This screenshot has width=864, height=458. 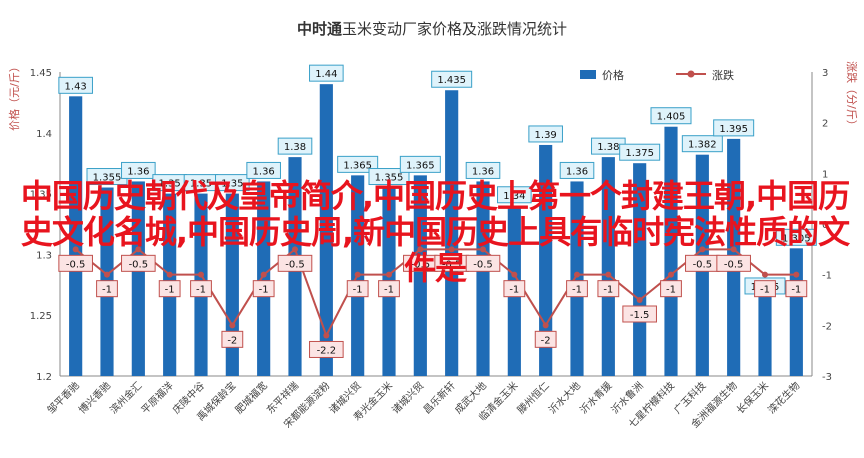 What do you see at coordinates (723, 75) in the screenshot?
I see `legend-change-label: 涨跌` at bounding box center [723, 75].